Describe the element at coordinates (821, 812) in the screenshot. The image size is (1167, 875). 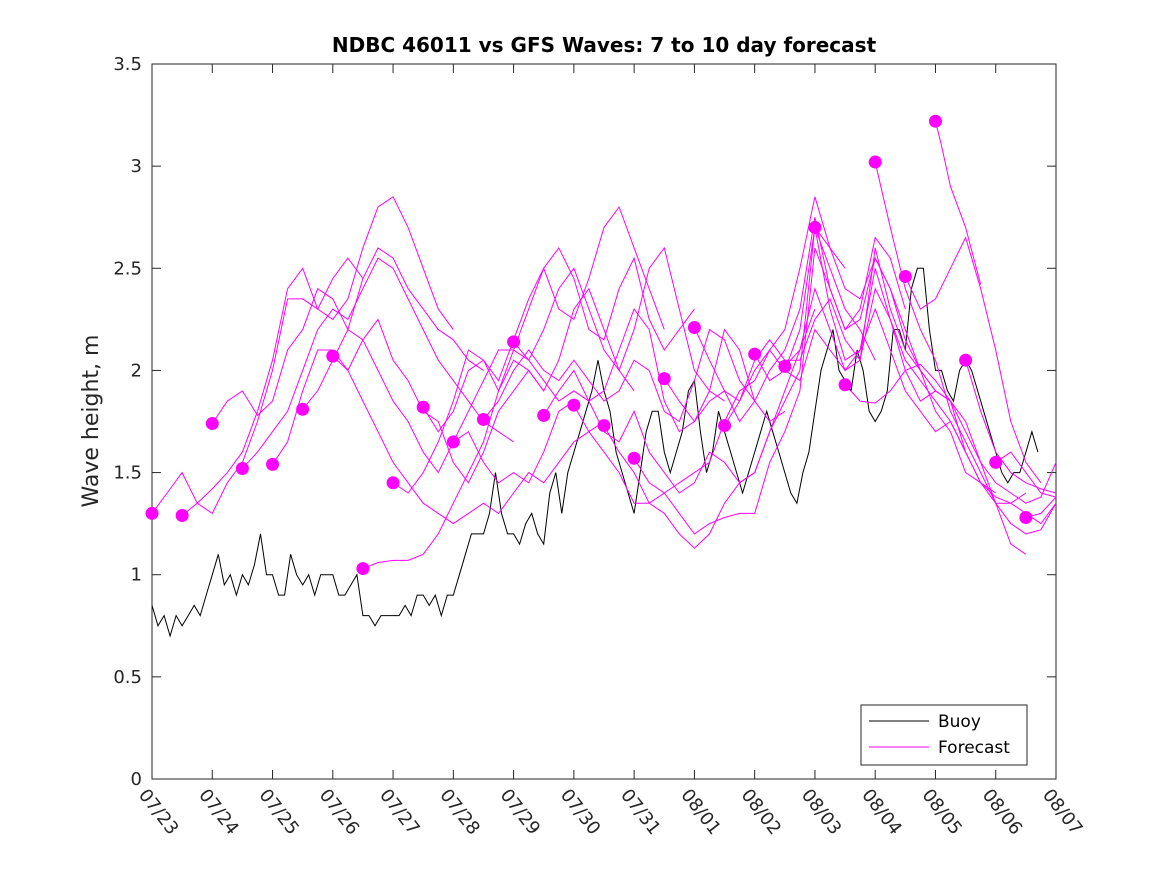
I see `x-tick-label: 08/03` at that location.